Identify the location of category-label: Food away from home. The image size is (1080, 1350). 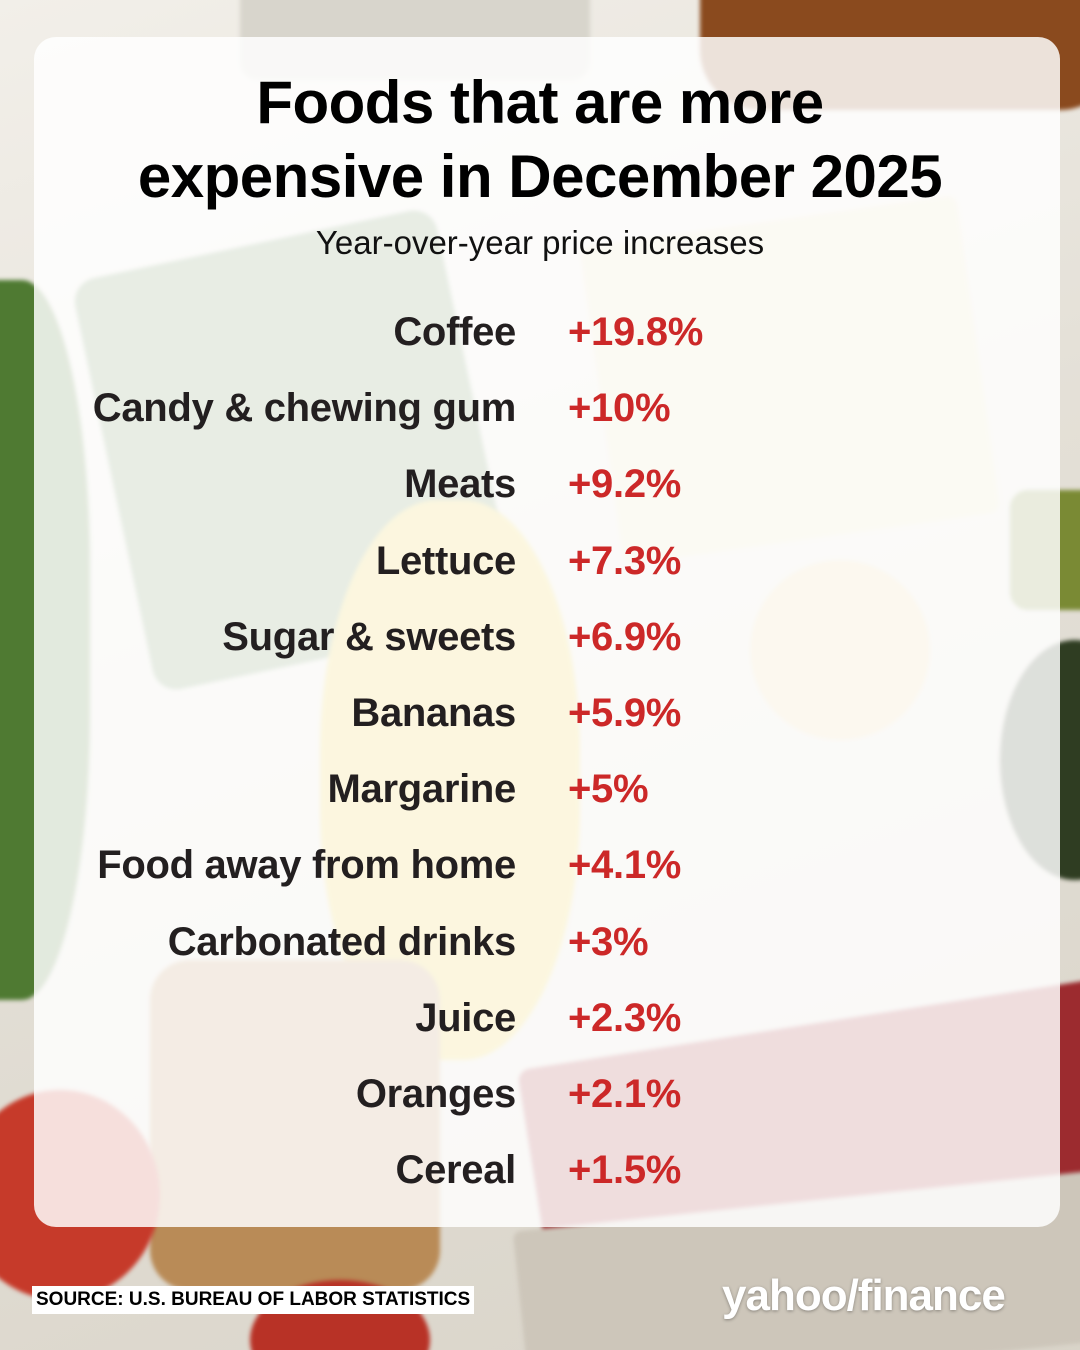
(306, 865).